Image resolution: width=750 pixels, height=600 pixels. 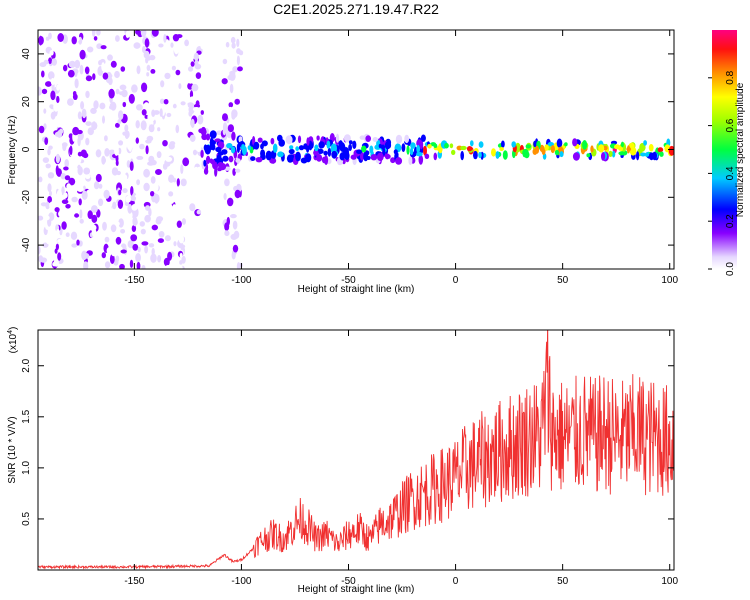 I want to click on x-tick-label: -100, so click(x=241, y=280).